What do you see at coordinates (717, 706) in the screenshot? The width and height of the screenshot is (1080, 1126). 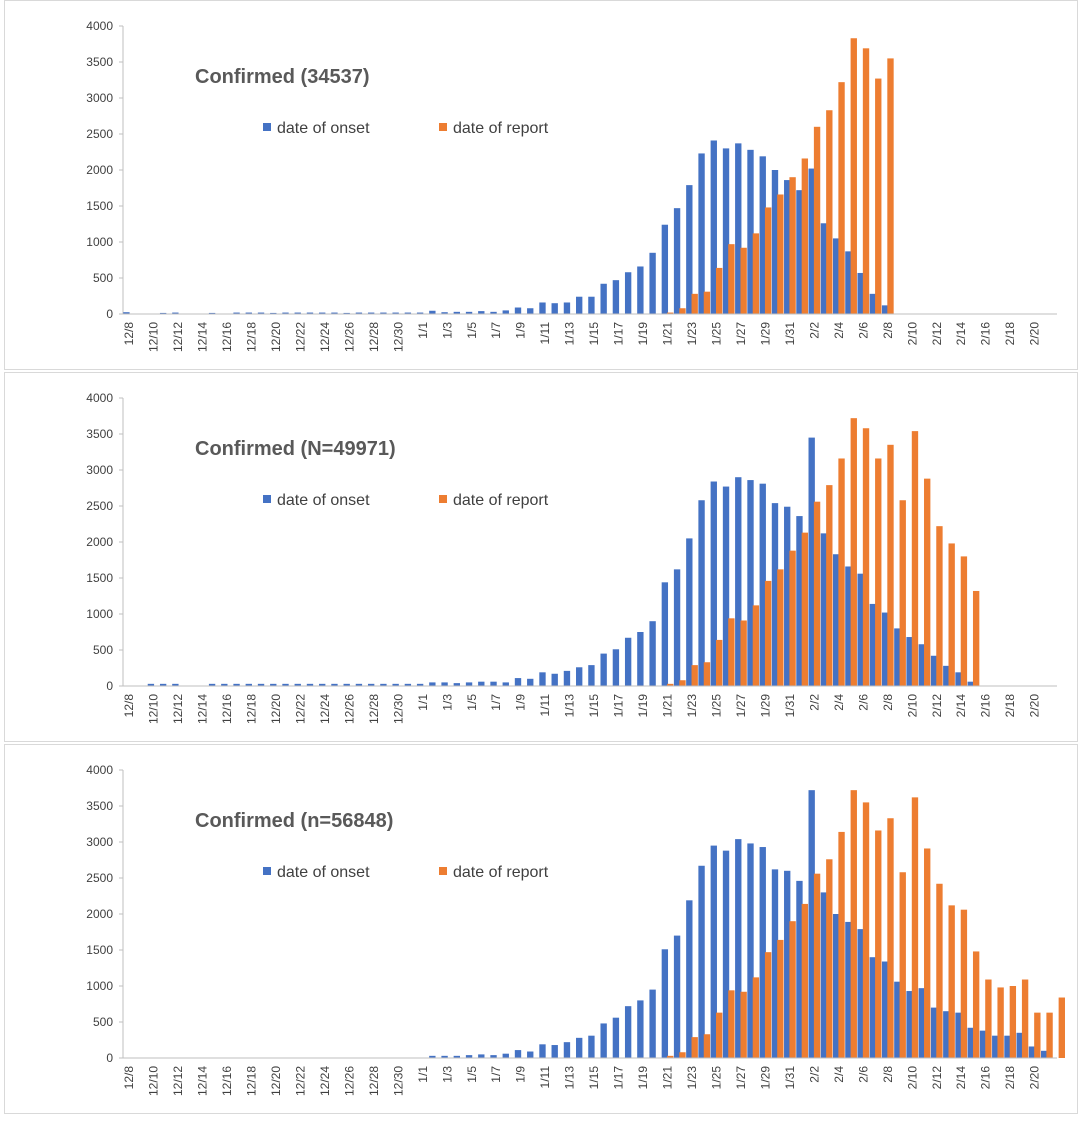 I see `x-tick-label: 1/25` at bounding box center [717, 706].